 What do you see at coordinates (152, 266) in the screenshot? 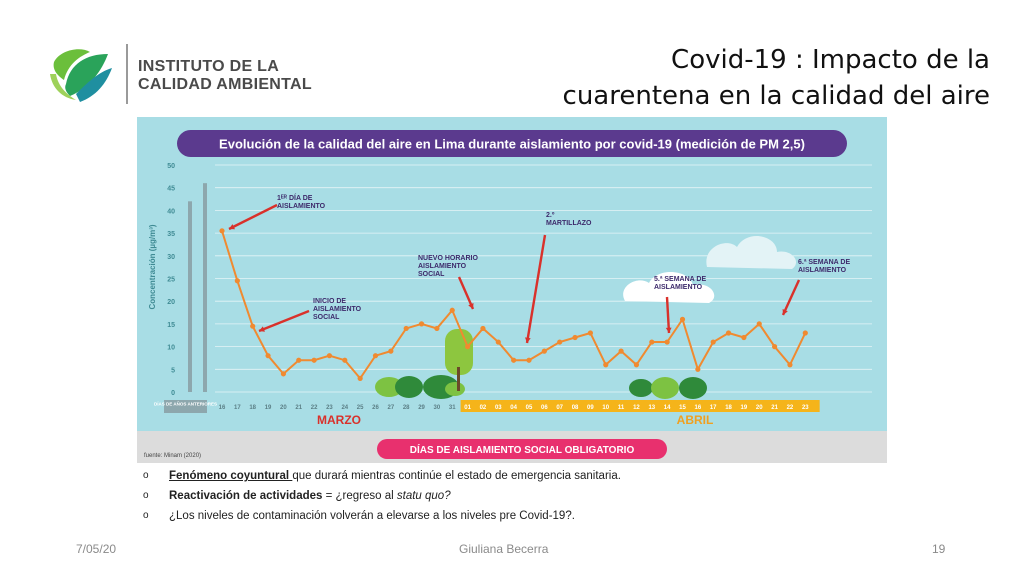
I see `y-axis-label: Concentración (µg/m³)` at bounding box center [152, 266].